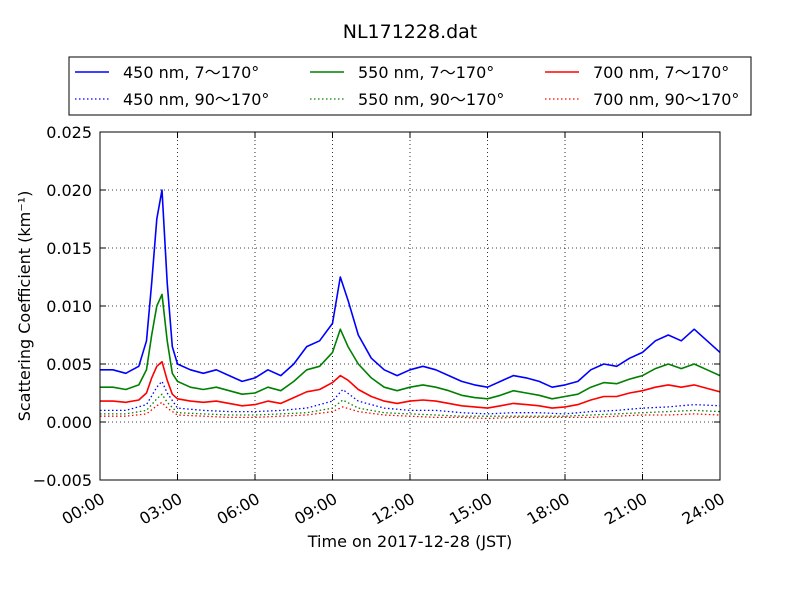 This screenshot has width=800, height=600. What do you see at coordinates (661, 72) in the screenshot?
I see `legend-label: 700 nm, 7～170°` at bounding box center [661, 72].